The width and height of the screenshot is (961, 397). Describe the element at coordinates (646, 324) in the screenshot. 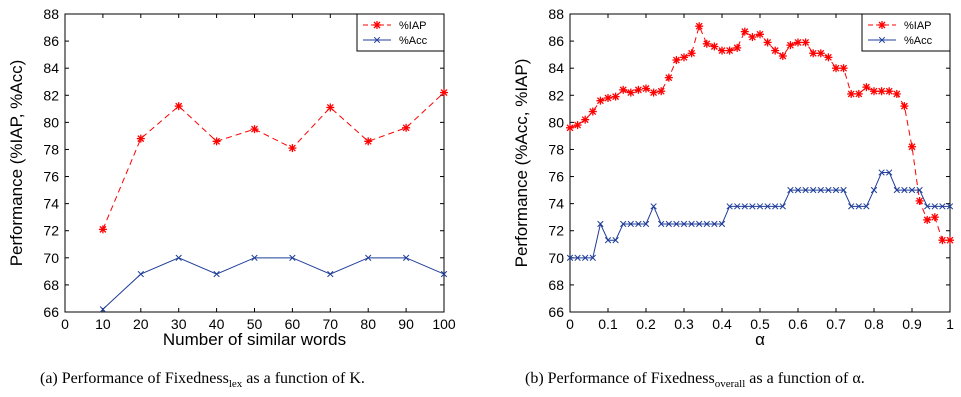

I see `x-tick-label: 0.2` at that location.